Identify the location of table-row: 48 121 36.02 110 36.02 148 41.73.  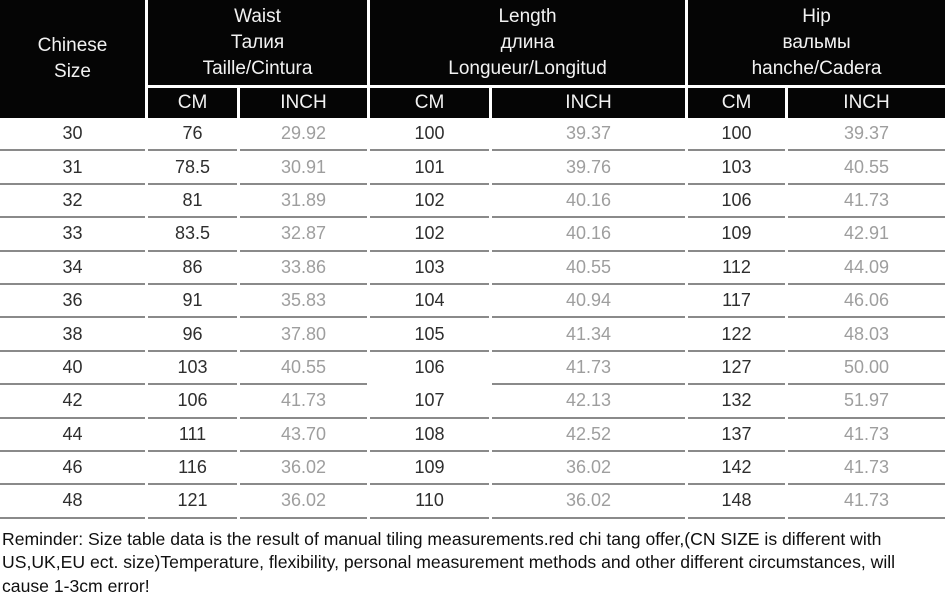
(473, 502).